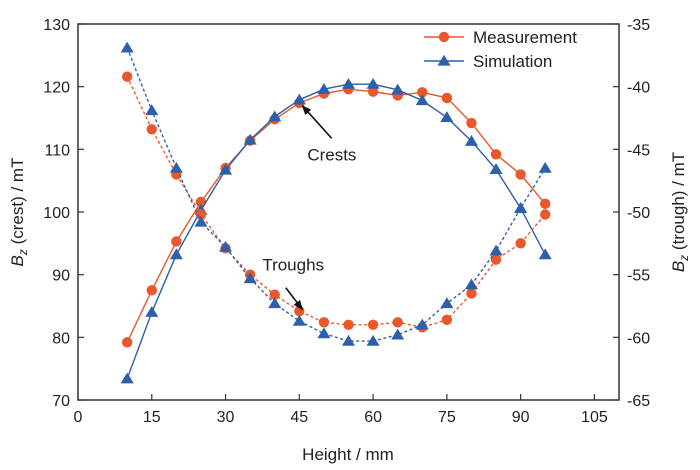  What do you see at coordinates (521, 417) in the screenshot?
I see `x-tick-label: 90` at bounding box center [521, 417].